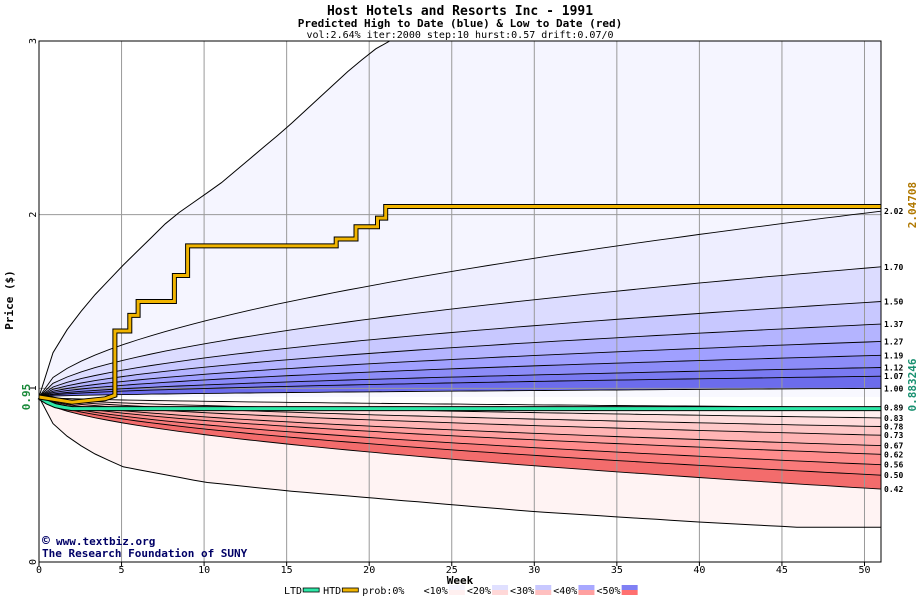 Image resolution: width=920 pixels, height=600 pixels. Describe the element at coordinates (461, 591) in the screenshot. I see `legend: LTD HTD prob:0% <10% <20% <30% <40% <50%` at that location.